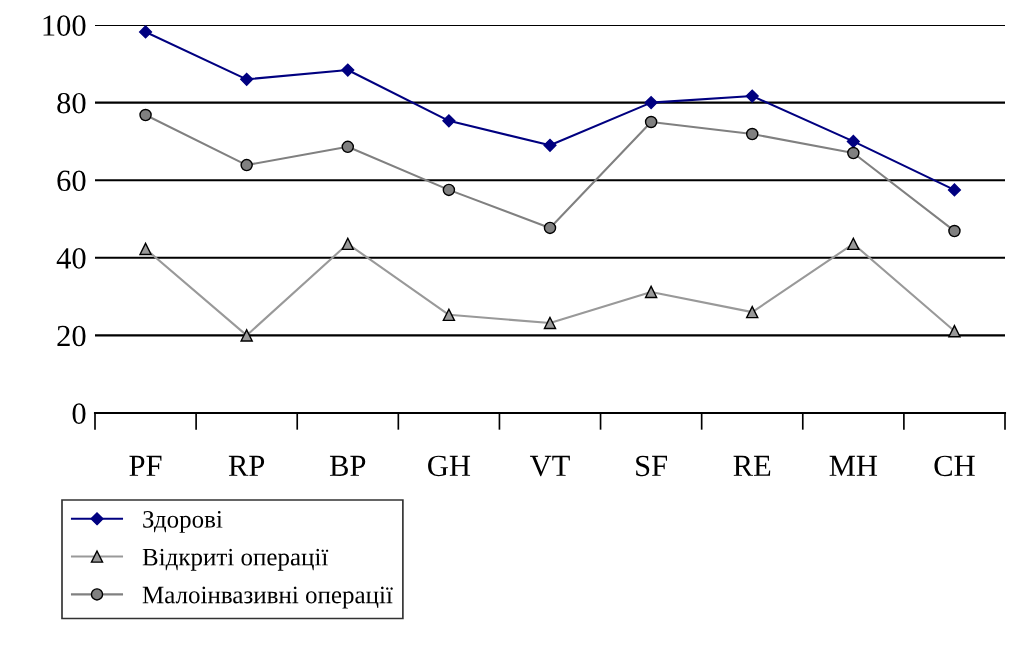 This screenshot has height=658, width=1009. Describe the element at coordinates (183, 521) in the screenshot. I see `legend-label: Здорові` at that location.